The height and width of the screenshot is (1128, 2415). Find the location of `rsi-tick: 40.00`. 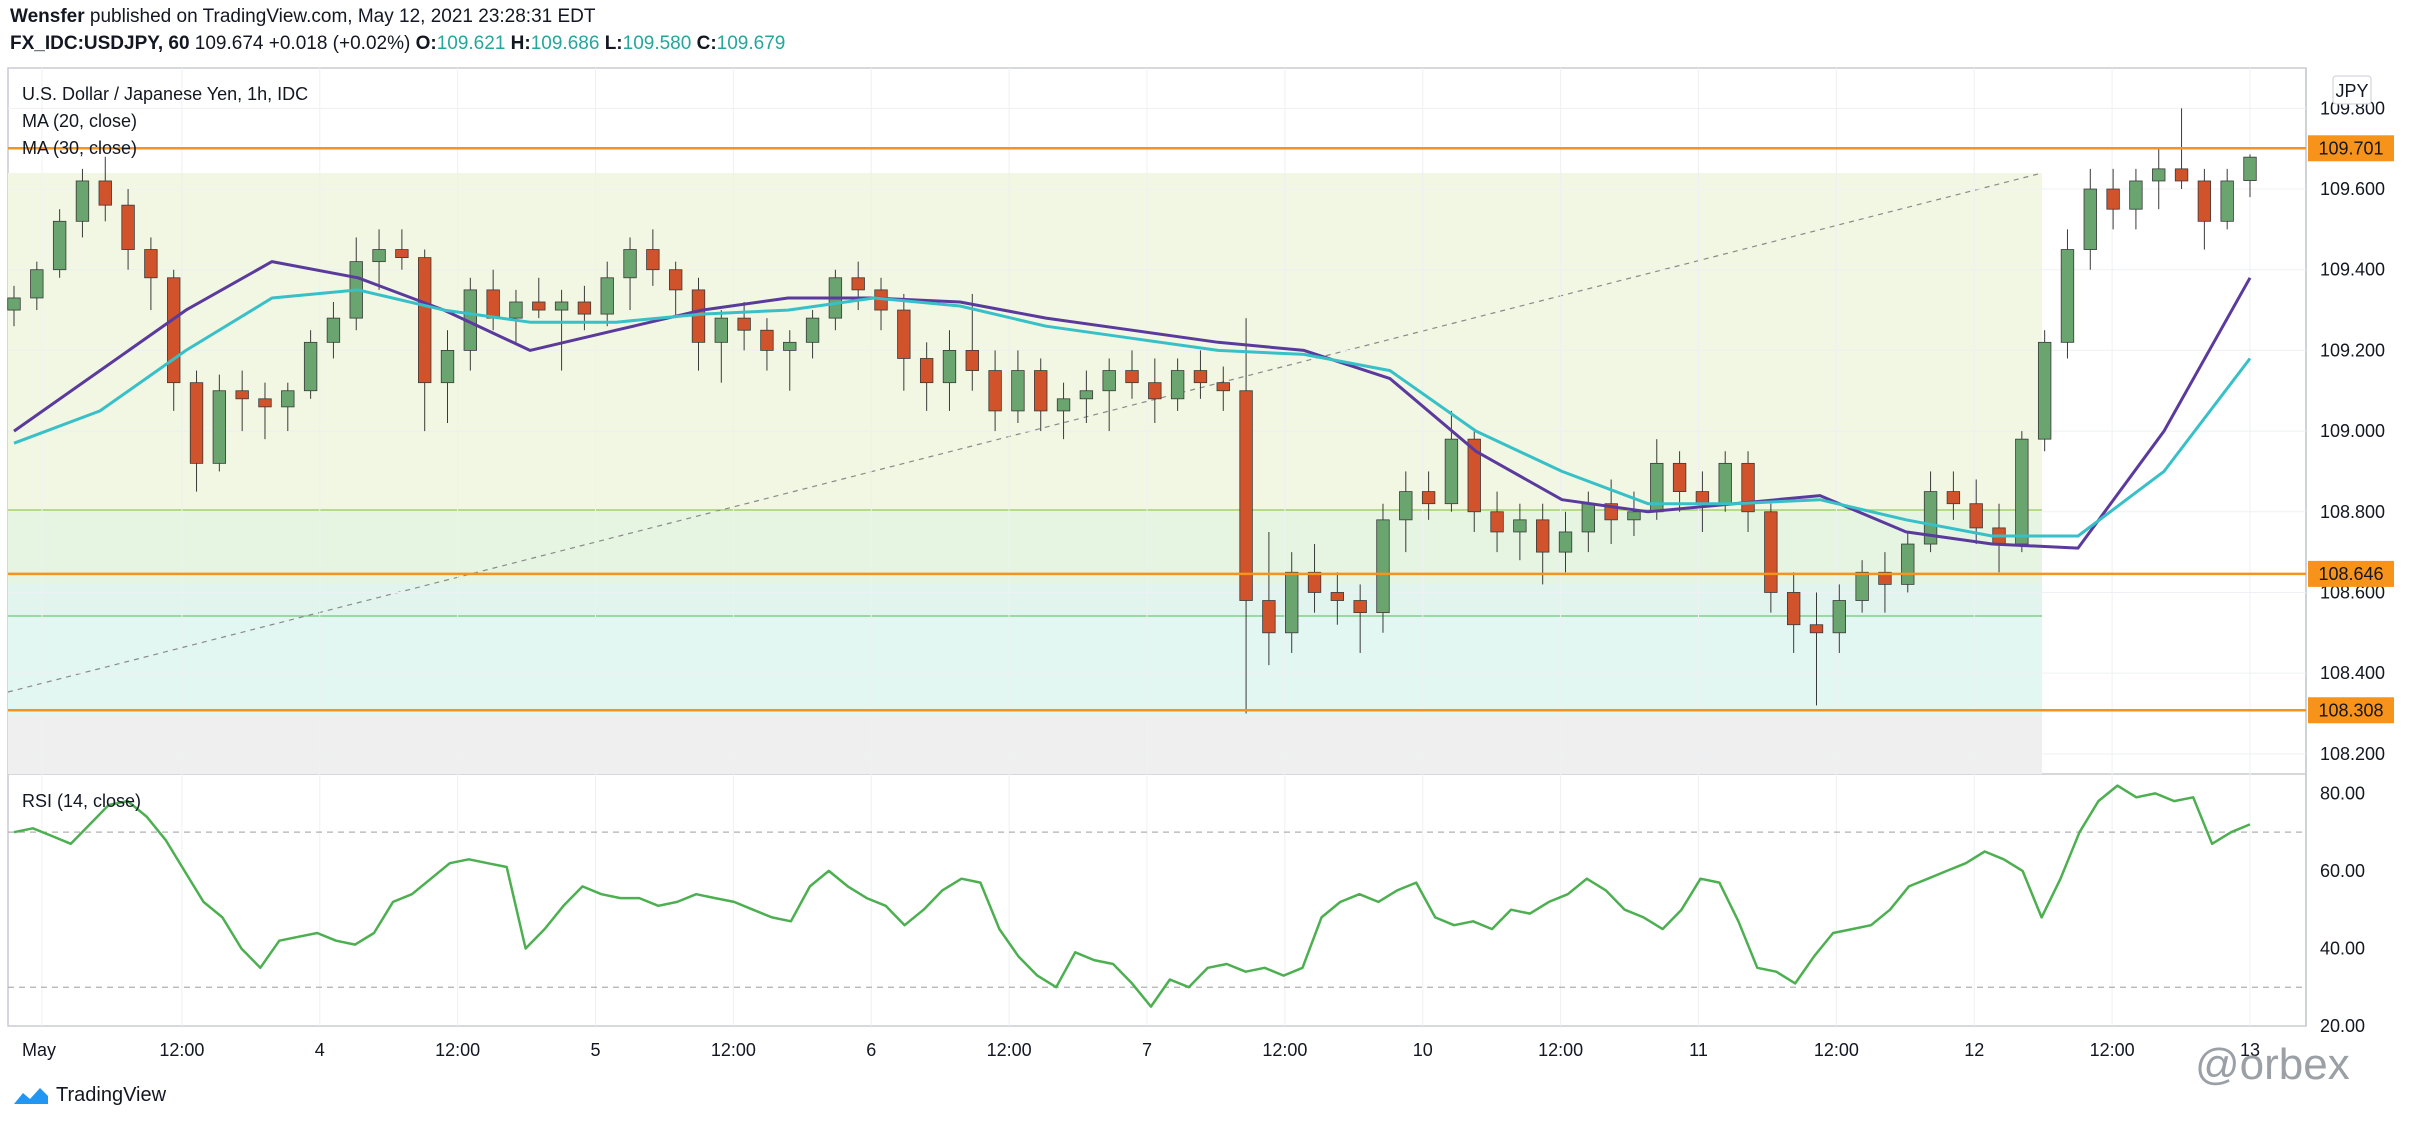

rsi-tick: 40.00 is located at coordinates (2342, 948).